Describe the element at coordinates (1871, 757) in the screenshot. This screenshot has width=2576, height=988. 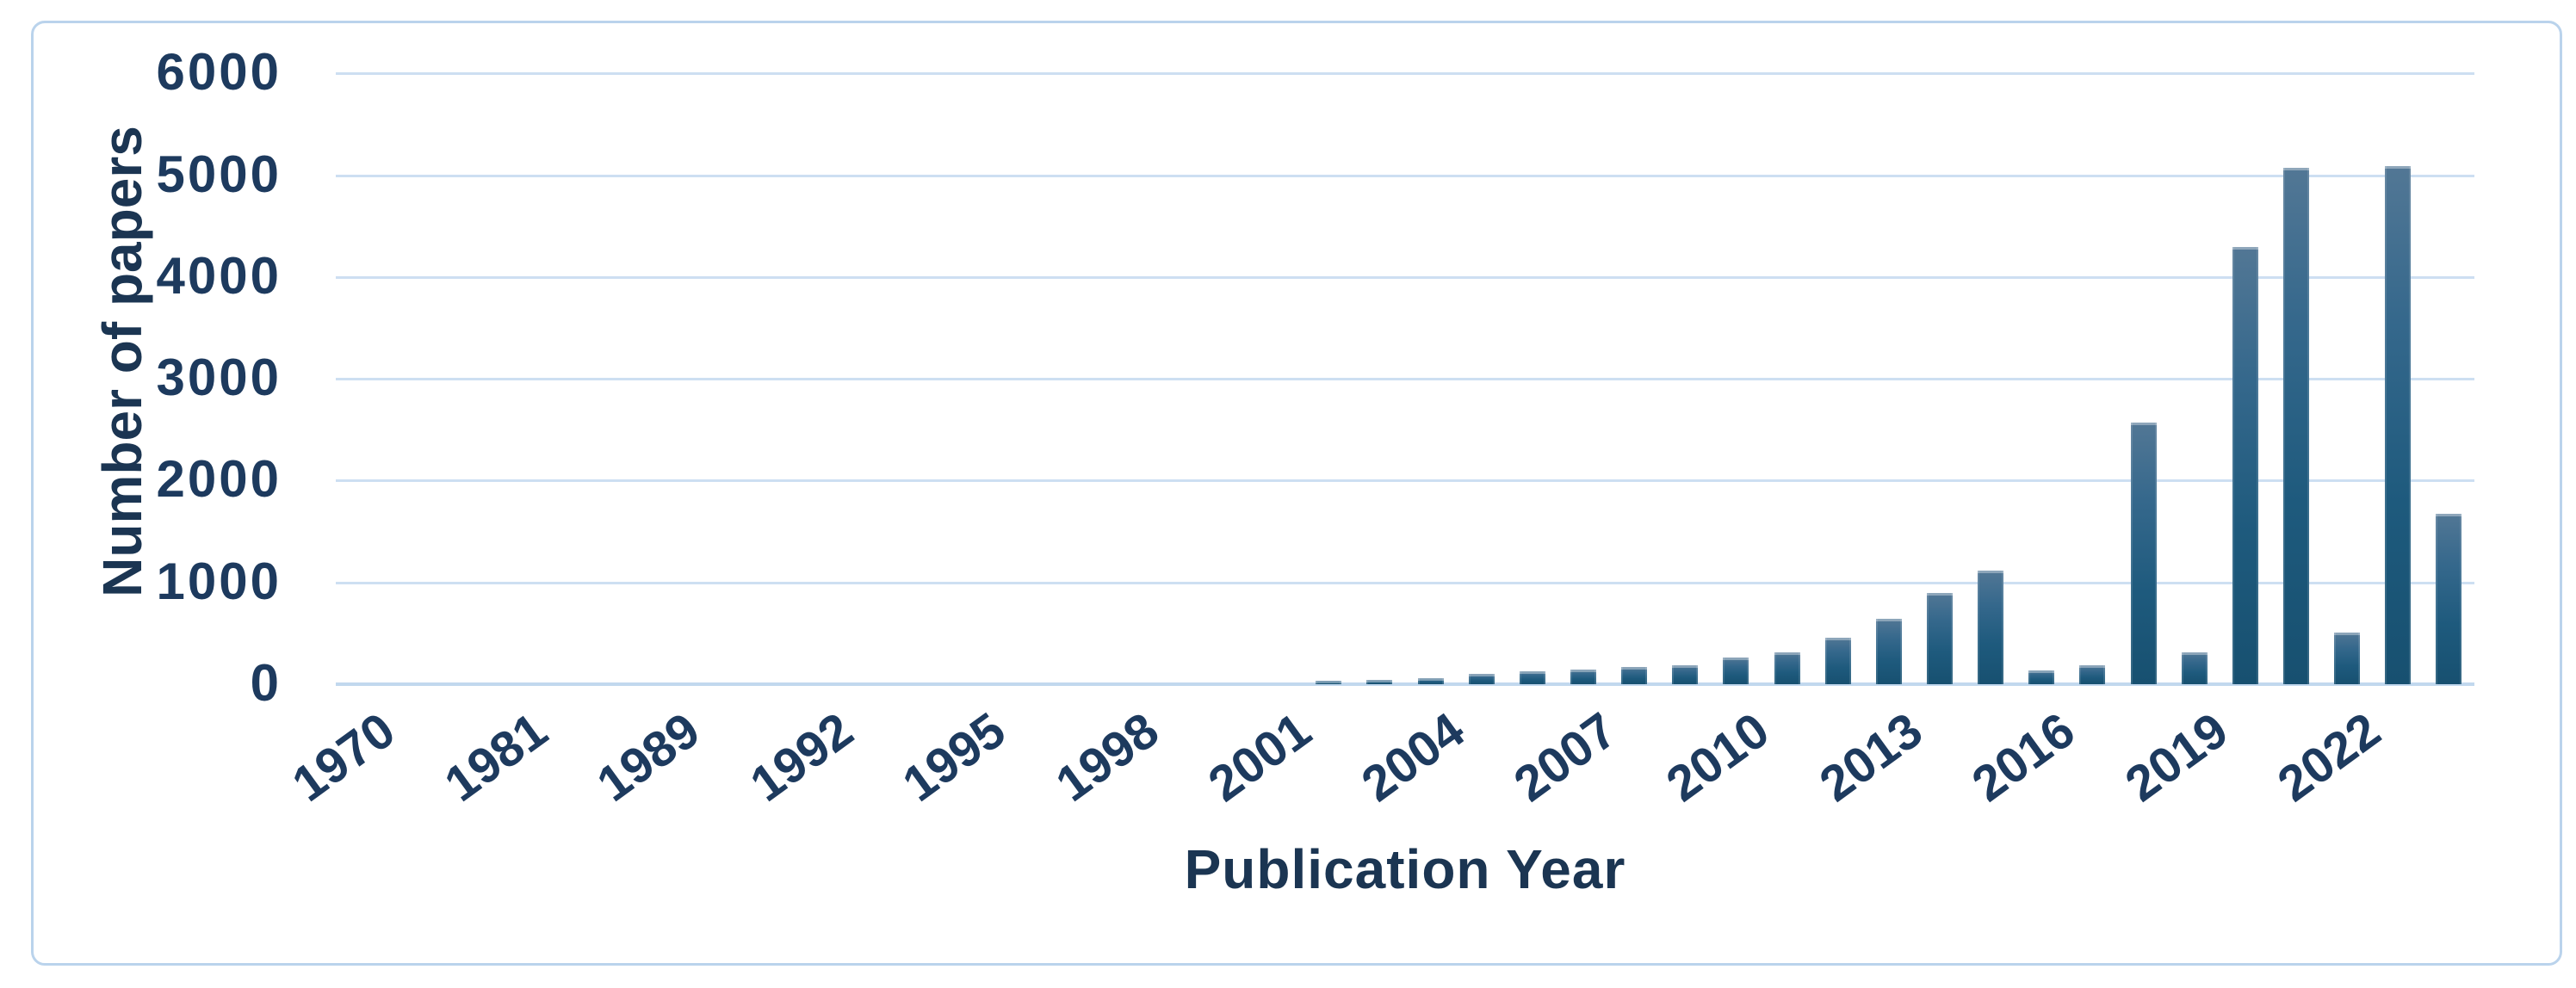
I see `x-tick-label-2013: 2013` at that location.